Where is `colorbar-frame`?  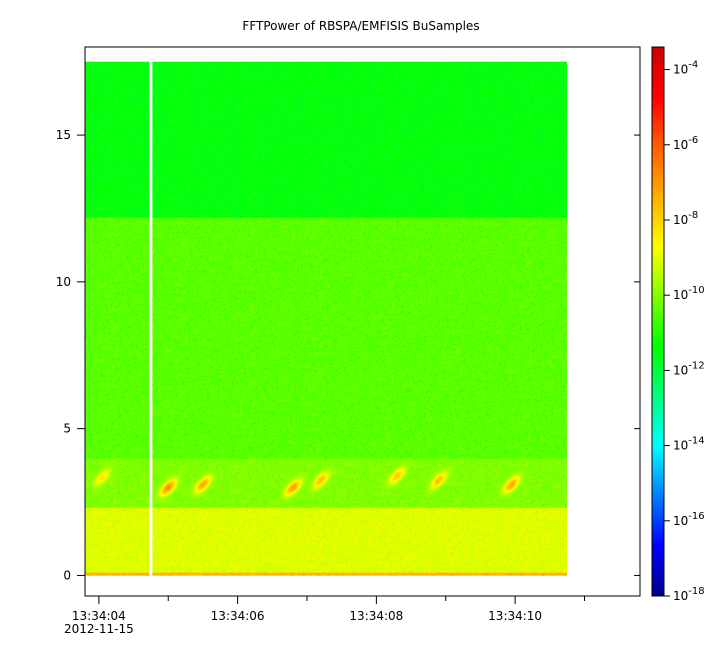
colorbar-frame is located at coordinates (658, 321).